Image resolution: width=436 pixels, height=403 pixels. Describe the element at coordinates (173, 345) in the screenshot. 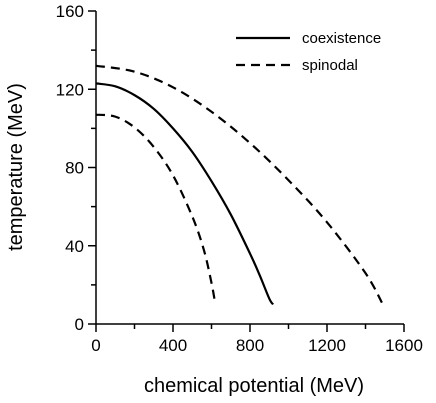

I see `x-tick-label: 400` at that location.